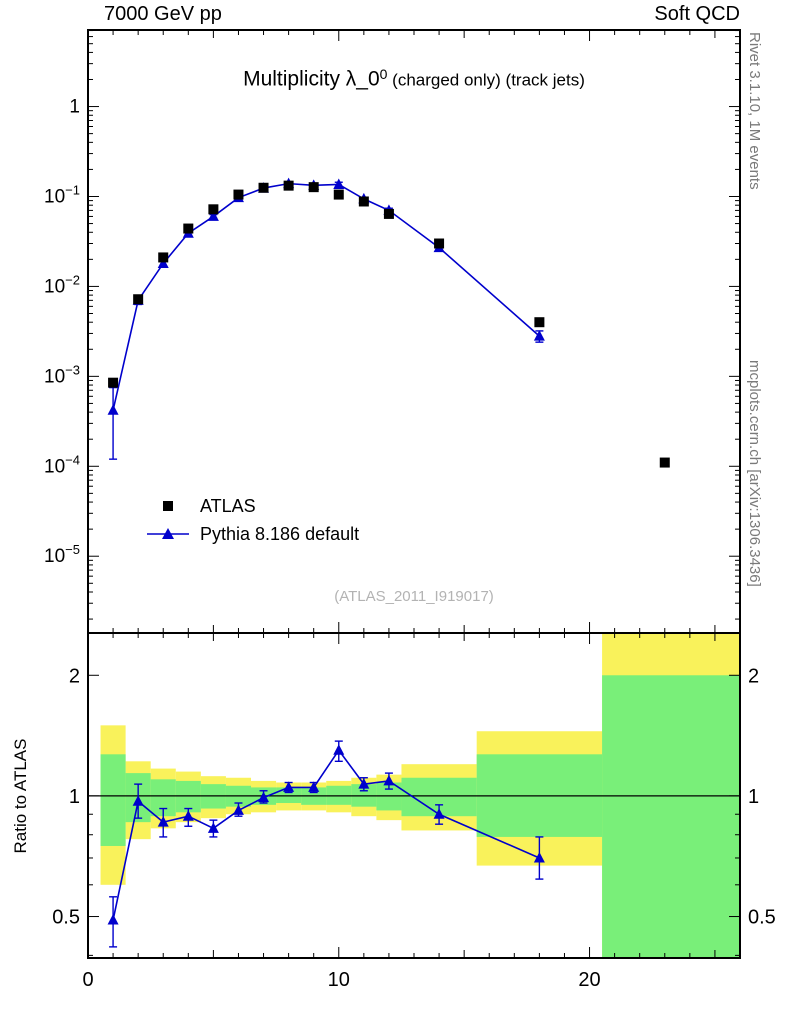 The width and height of the screenshot is (786, 1029). I want to click on svg-text: 10⁻⁴, so click(62, 464).